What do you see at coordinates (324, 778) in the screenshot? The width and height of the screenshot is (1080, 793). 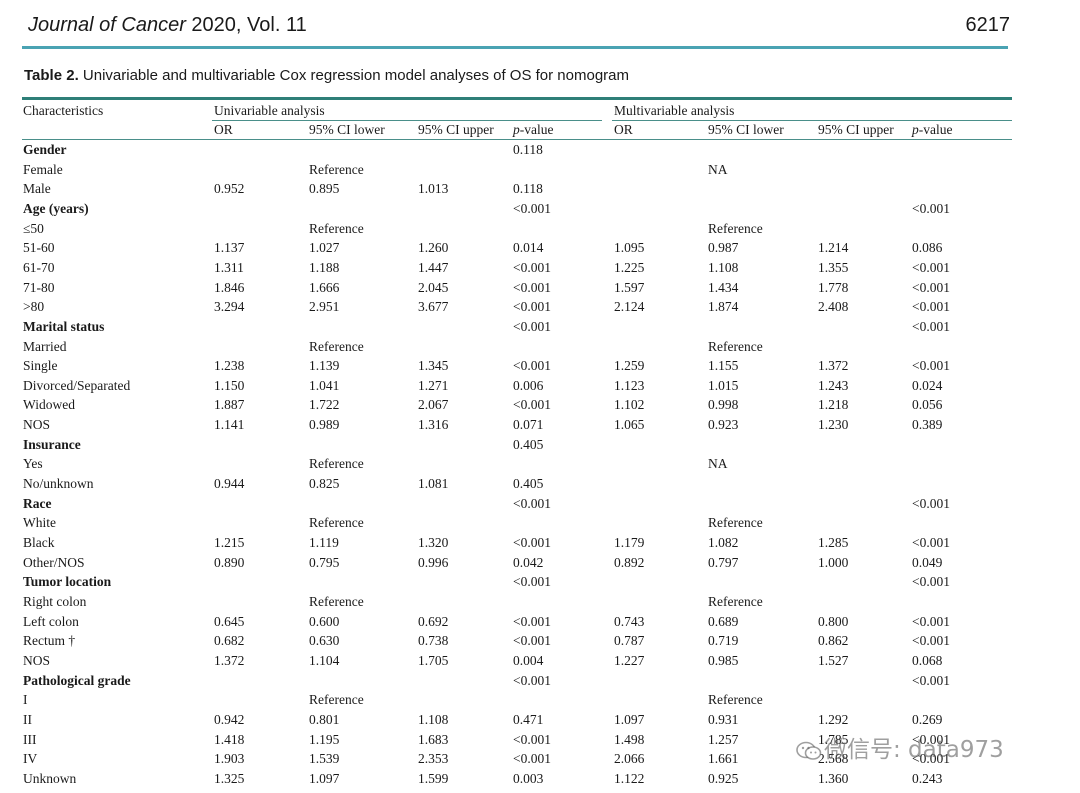 I see `table-cell: 1.097` at bounding box center [324, 778].